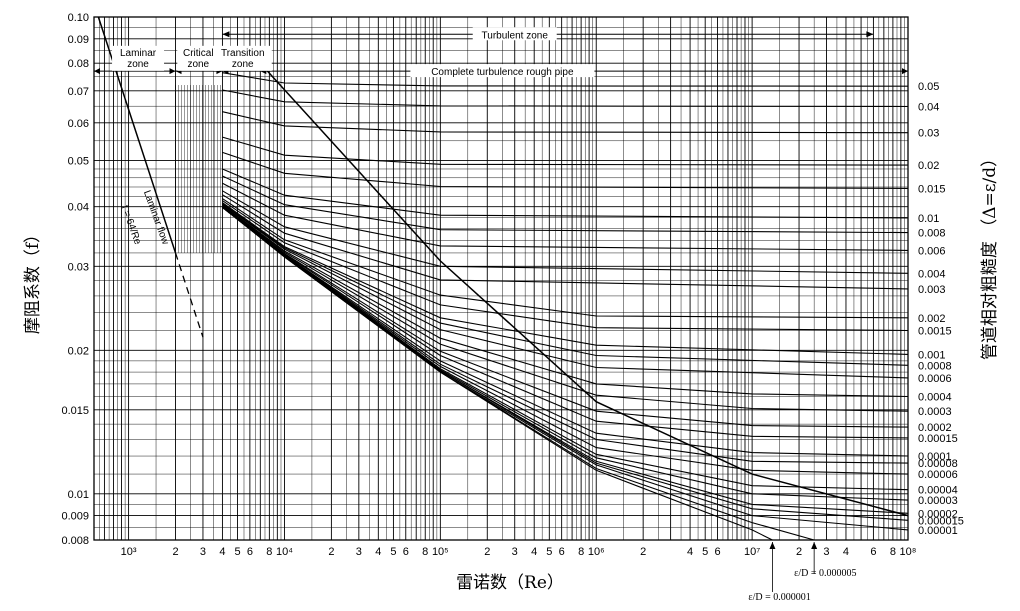 The height and width of the screenshot is (611, 1020). Describe the element at coordinates (565, 79) in the screenshot. I see `curve-0.05` at that location.